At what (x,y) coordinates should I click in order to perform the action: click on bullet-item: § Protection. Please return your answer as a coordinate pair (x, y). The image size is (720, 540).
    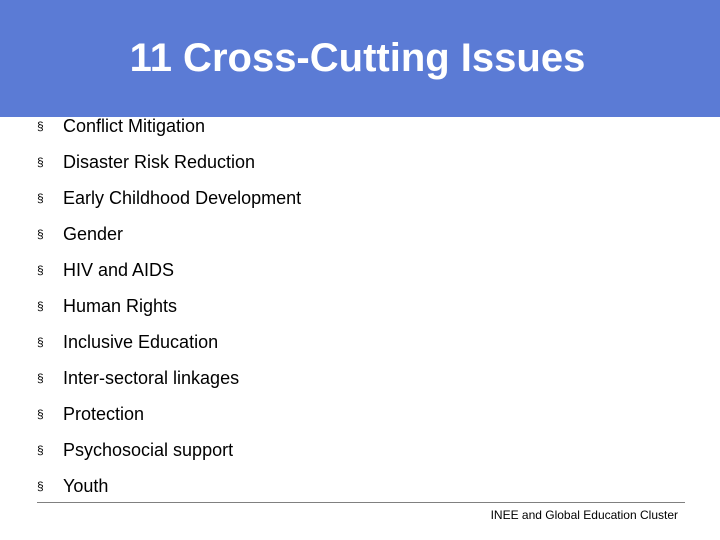
    Looking at the image, I should click on (90, 414).